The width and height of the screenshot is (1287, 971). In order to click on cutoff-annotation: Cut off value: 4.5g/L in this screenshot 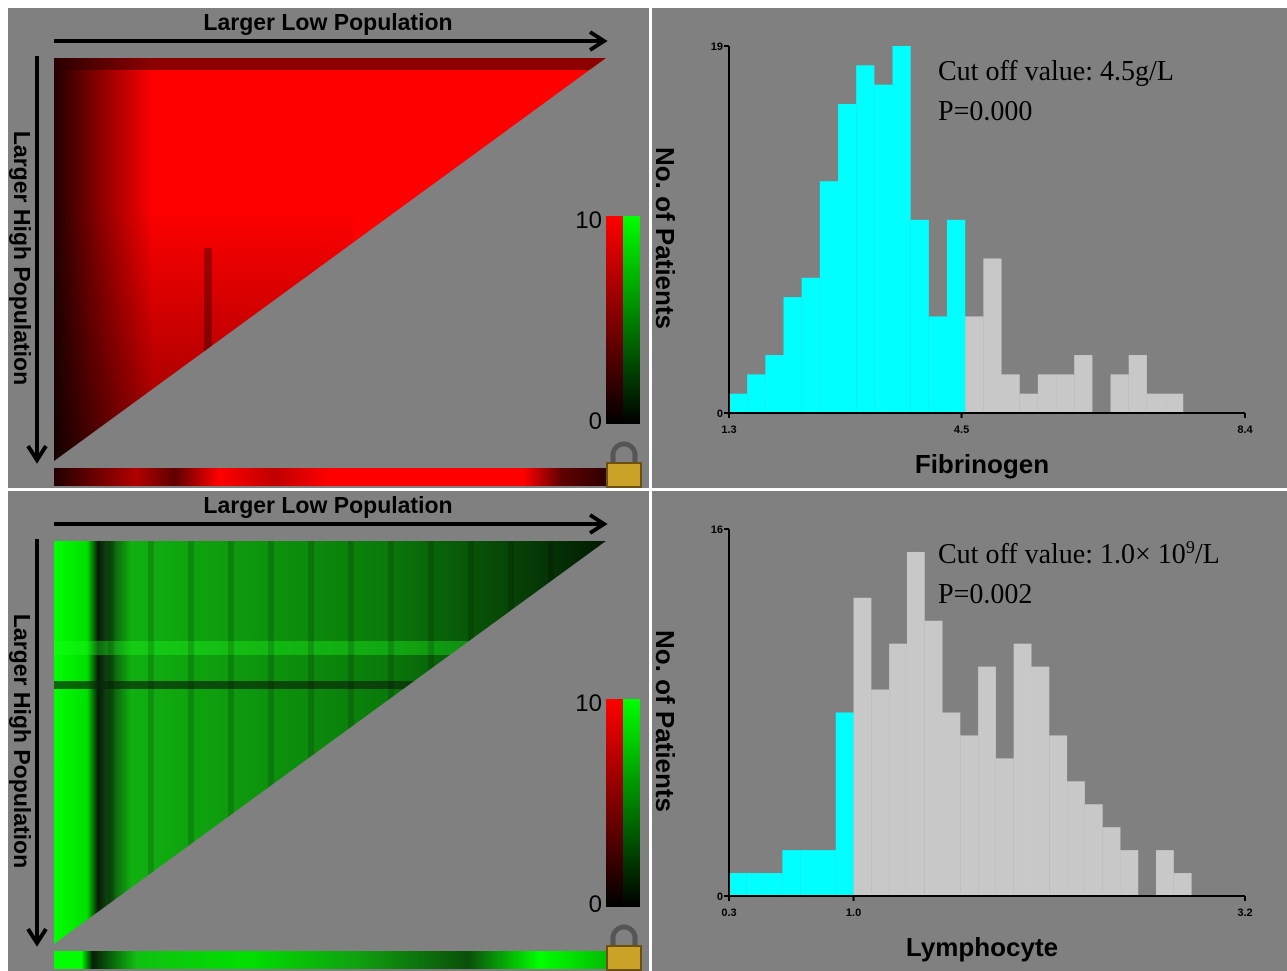, I will do `click(1056, 71)`.